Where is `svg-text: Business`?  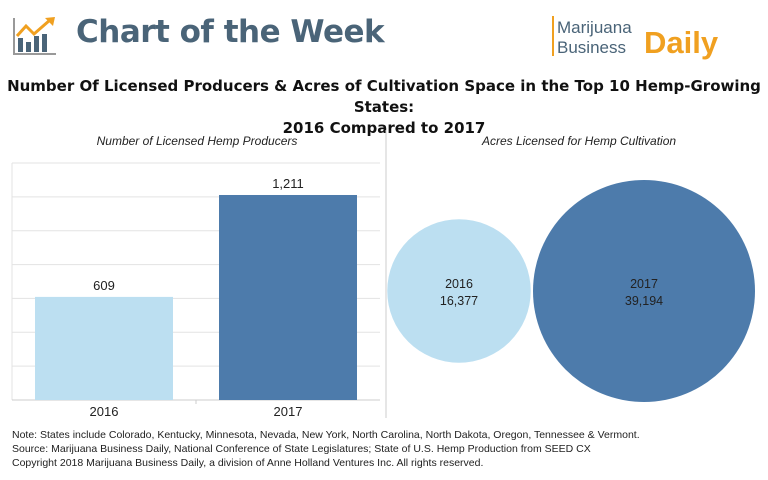 svg-text: Business is located at coordinates (591, 47).